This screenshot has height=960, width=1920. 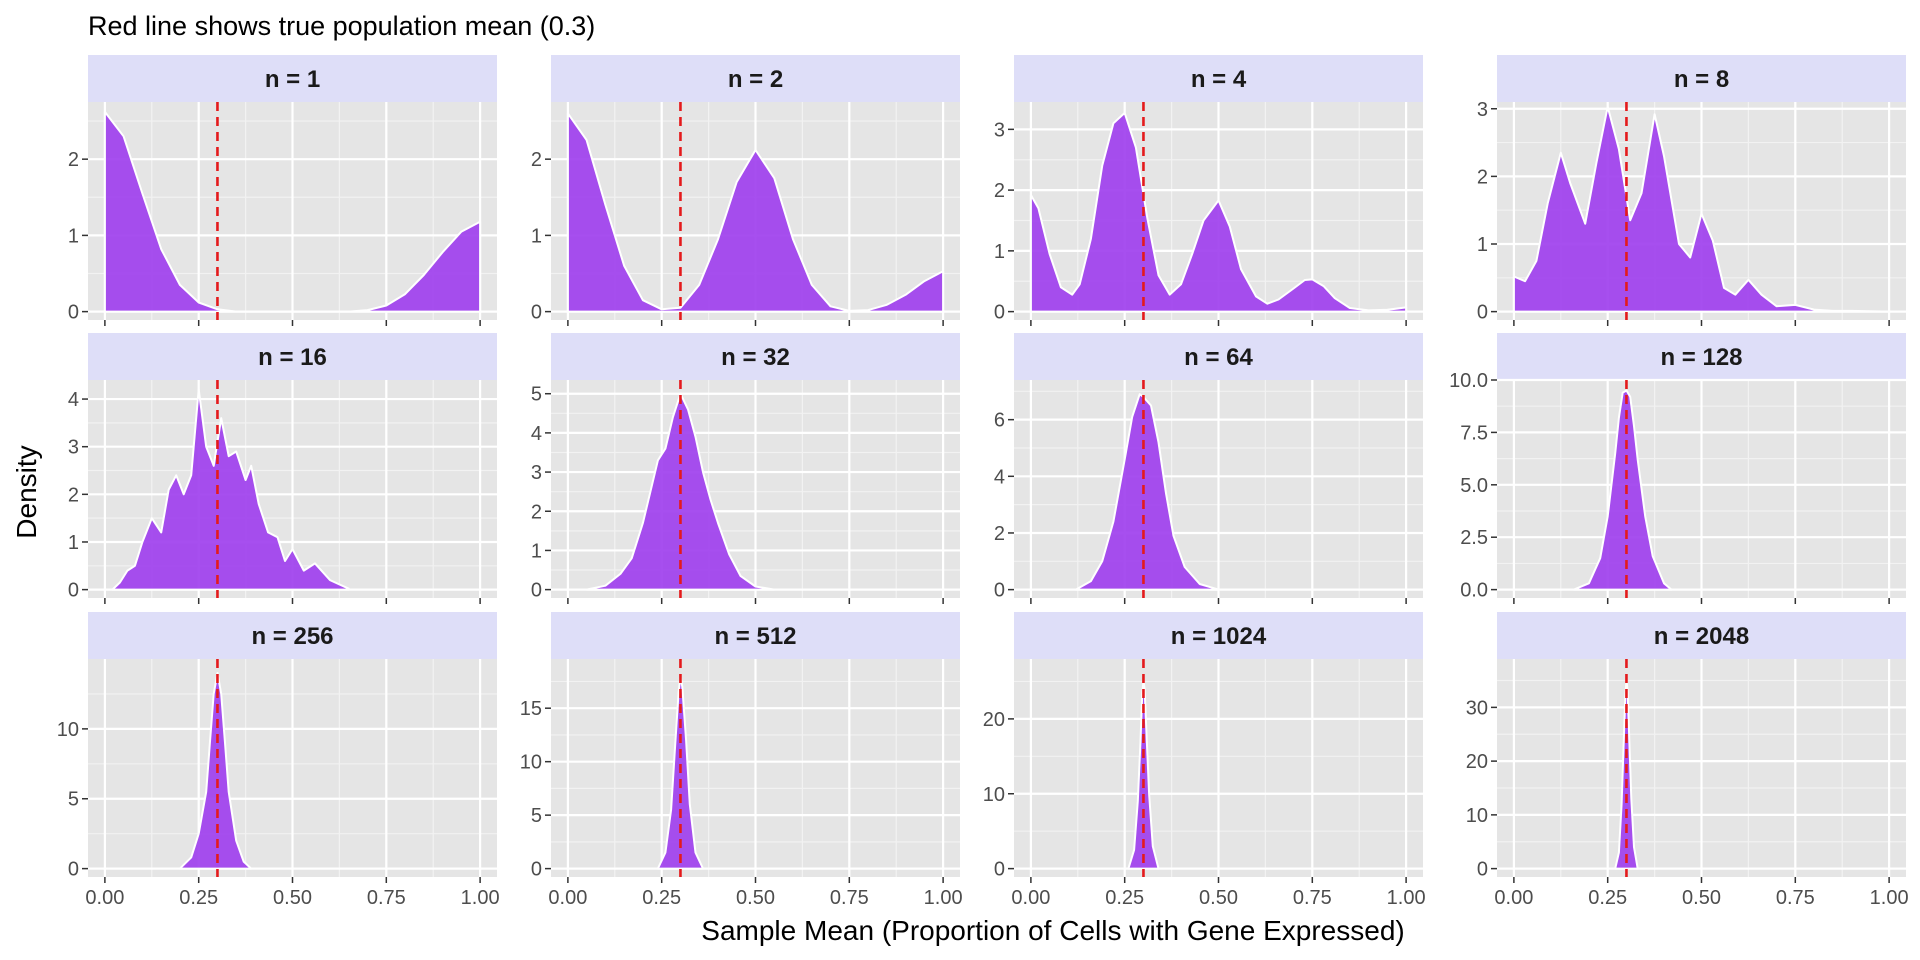 I want to click on facet-strip-label: n = 256, so click(x=292, y=636).